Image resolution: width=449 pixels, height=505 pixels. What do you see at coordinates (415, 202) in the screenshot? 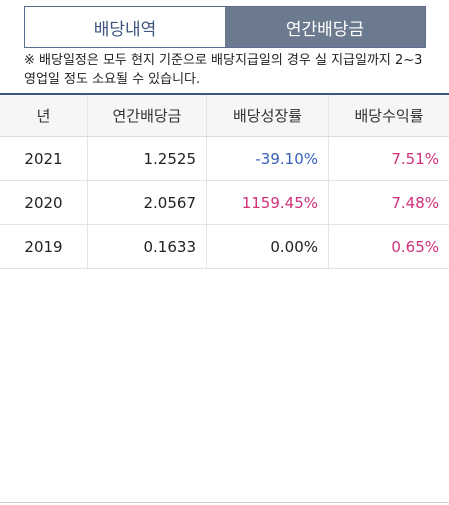
I see `cell-yield: 7.48%` at bounding box center [415, 202].